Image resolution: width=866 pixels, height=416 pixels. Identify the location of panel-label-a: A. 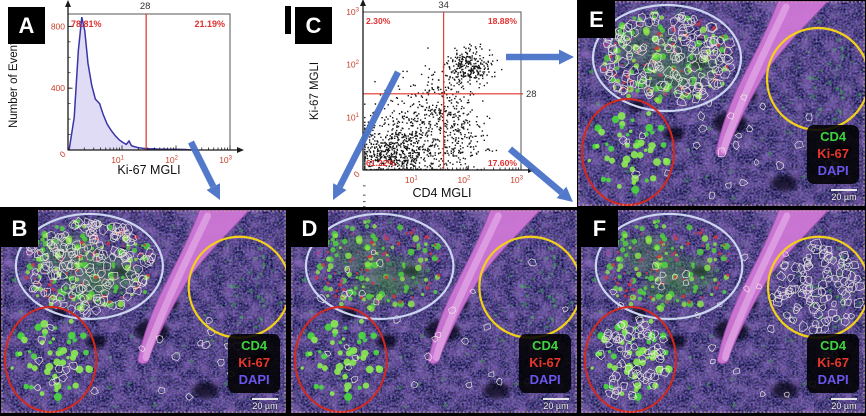
(26, 25).